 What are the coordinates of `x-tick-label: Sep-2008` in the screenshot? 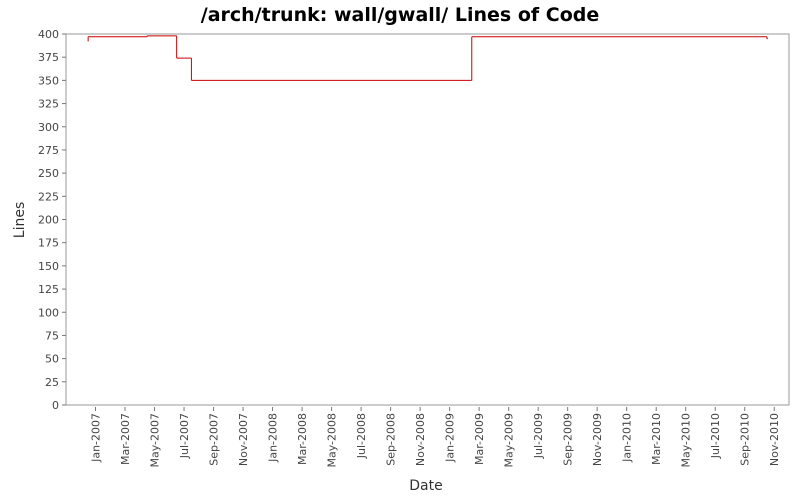 It's located at (391, 439).